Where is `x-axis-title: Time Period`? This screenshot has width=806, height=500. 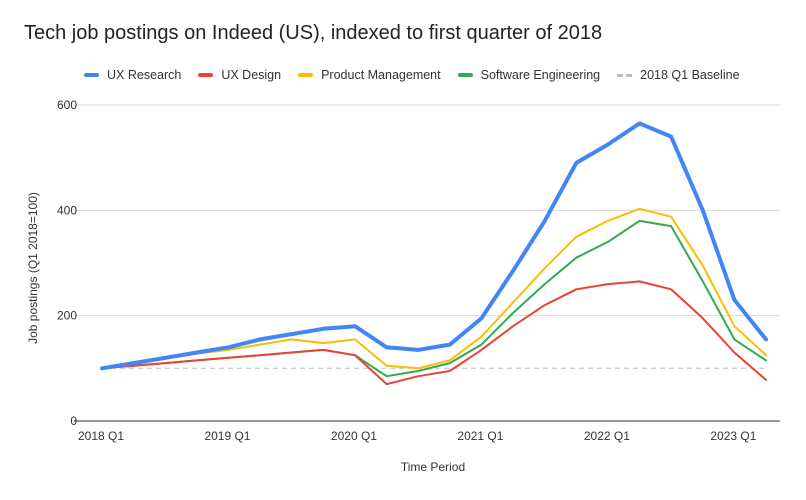
x-axis-title: Time Period is located at coordinates (433, 467).